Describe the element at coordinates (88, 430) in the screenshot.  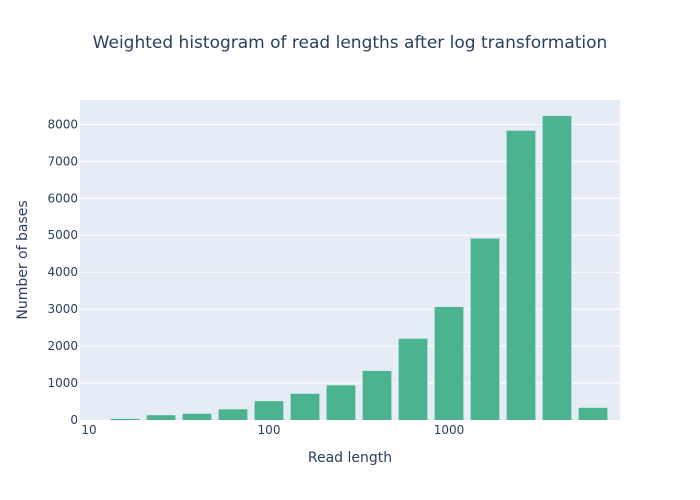
I see `x-tick-label: 10` at that location.